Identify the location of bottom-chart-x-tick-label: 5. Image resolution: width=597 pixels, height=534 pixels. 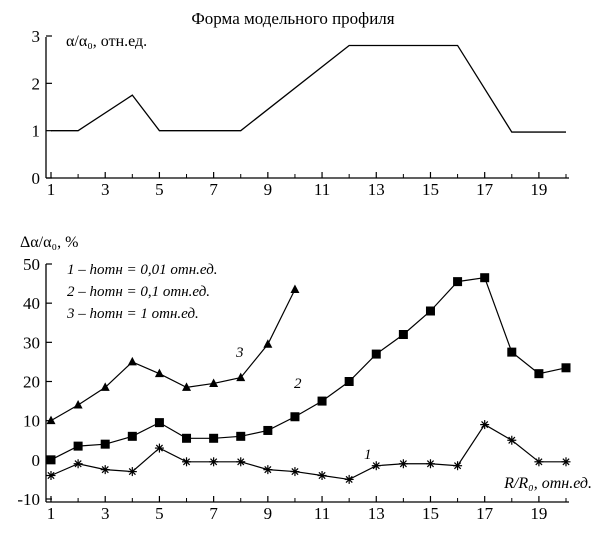
(159, 513).